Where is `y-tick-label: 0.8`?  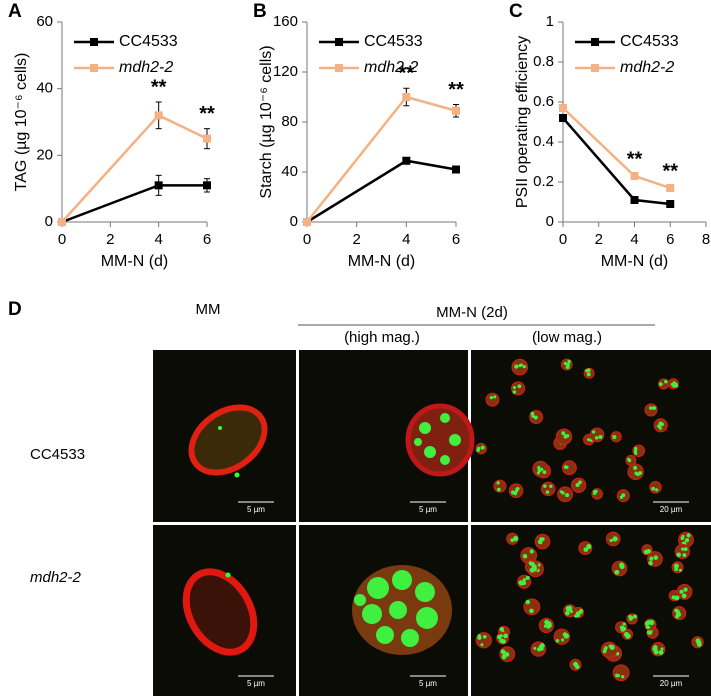
y-tick-label: 0.8 is located at coordinates (543, 61).